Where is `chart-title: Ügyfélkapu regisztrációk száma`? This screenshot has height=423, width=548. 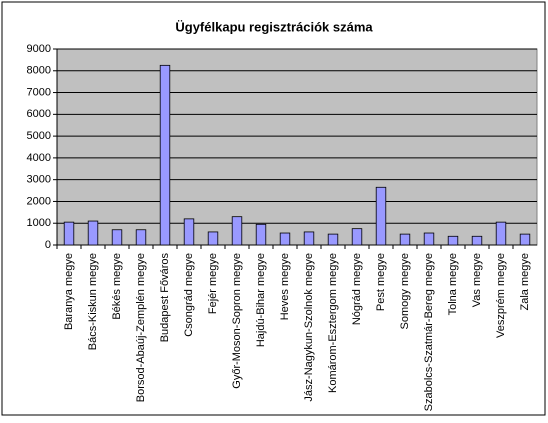 chart-title: Ügyfélkapu regisztrációk száma is located at coordinates (274, 26).